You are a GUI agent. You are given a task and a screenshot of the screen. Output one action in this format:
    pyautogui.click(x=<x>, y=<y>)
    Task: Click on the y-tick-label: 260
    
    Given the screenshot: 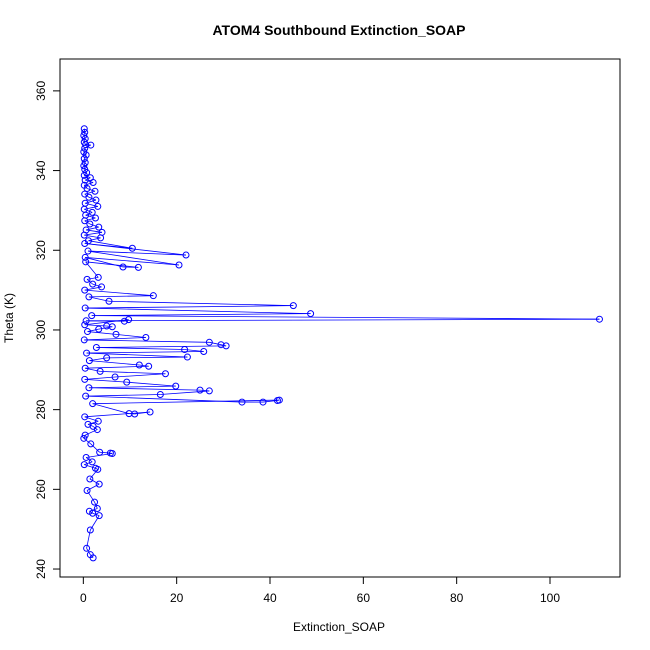 What is the action you would take?
    pyautogui.click(x=41, y=489)
    